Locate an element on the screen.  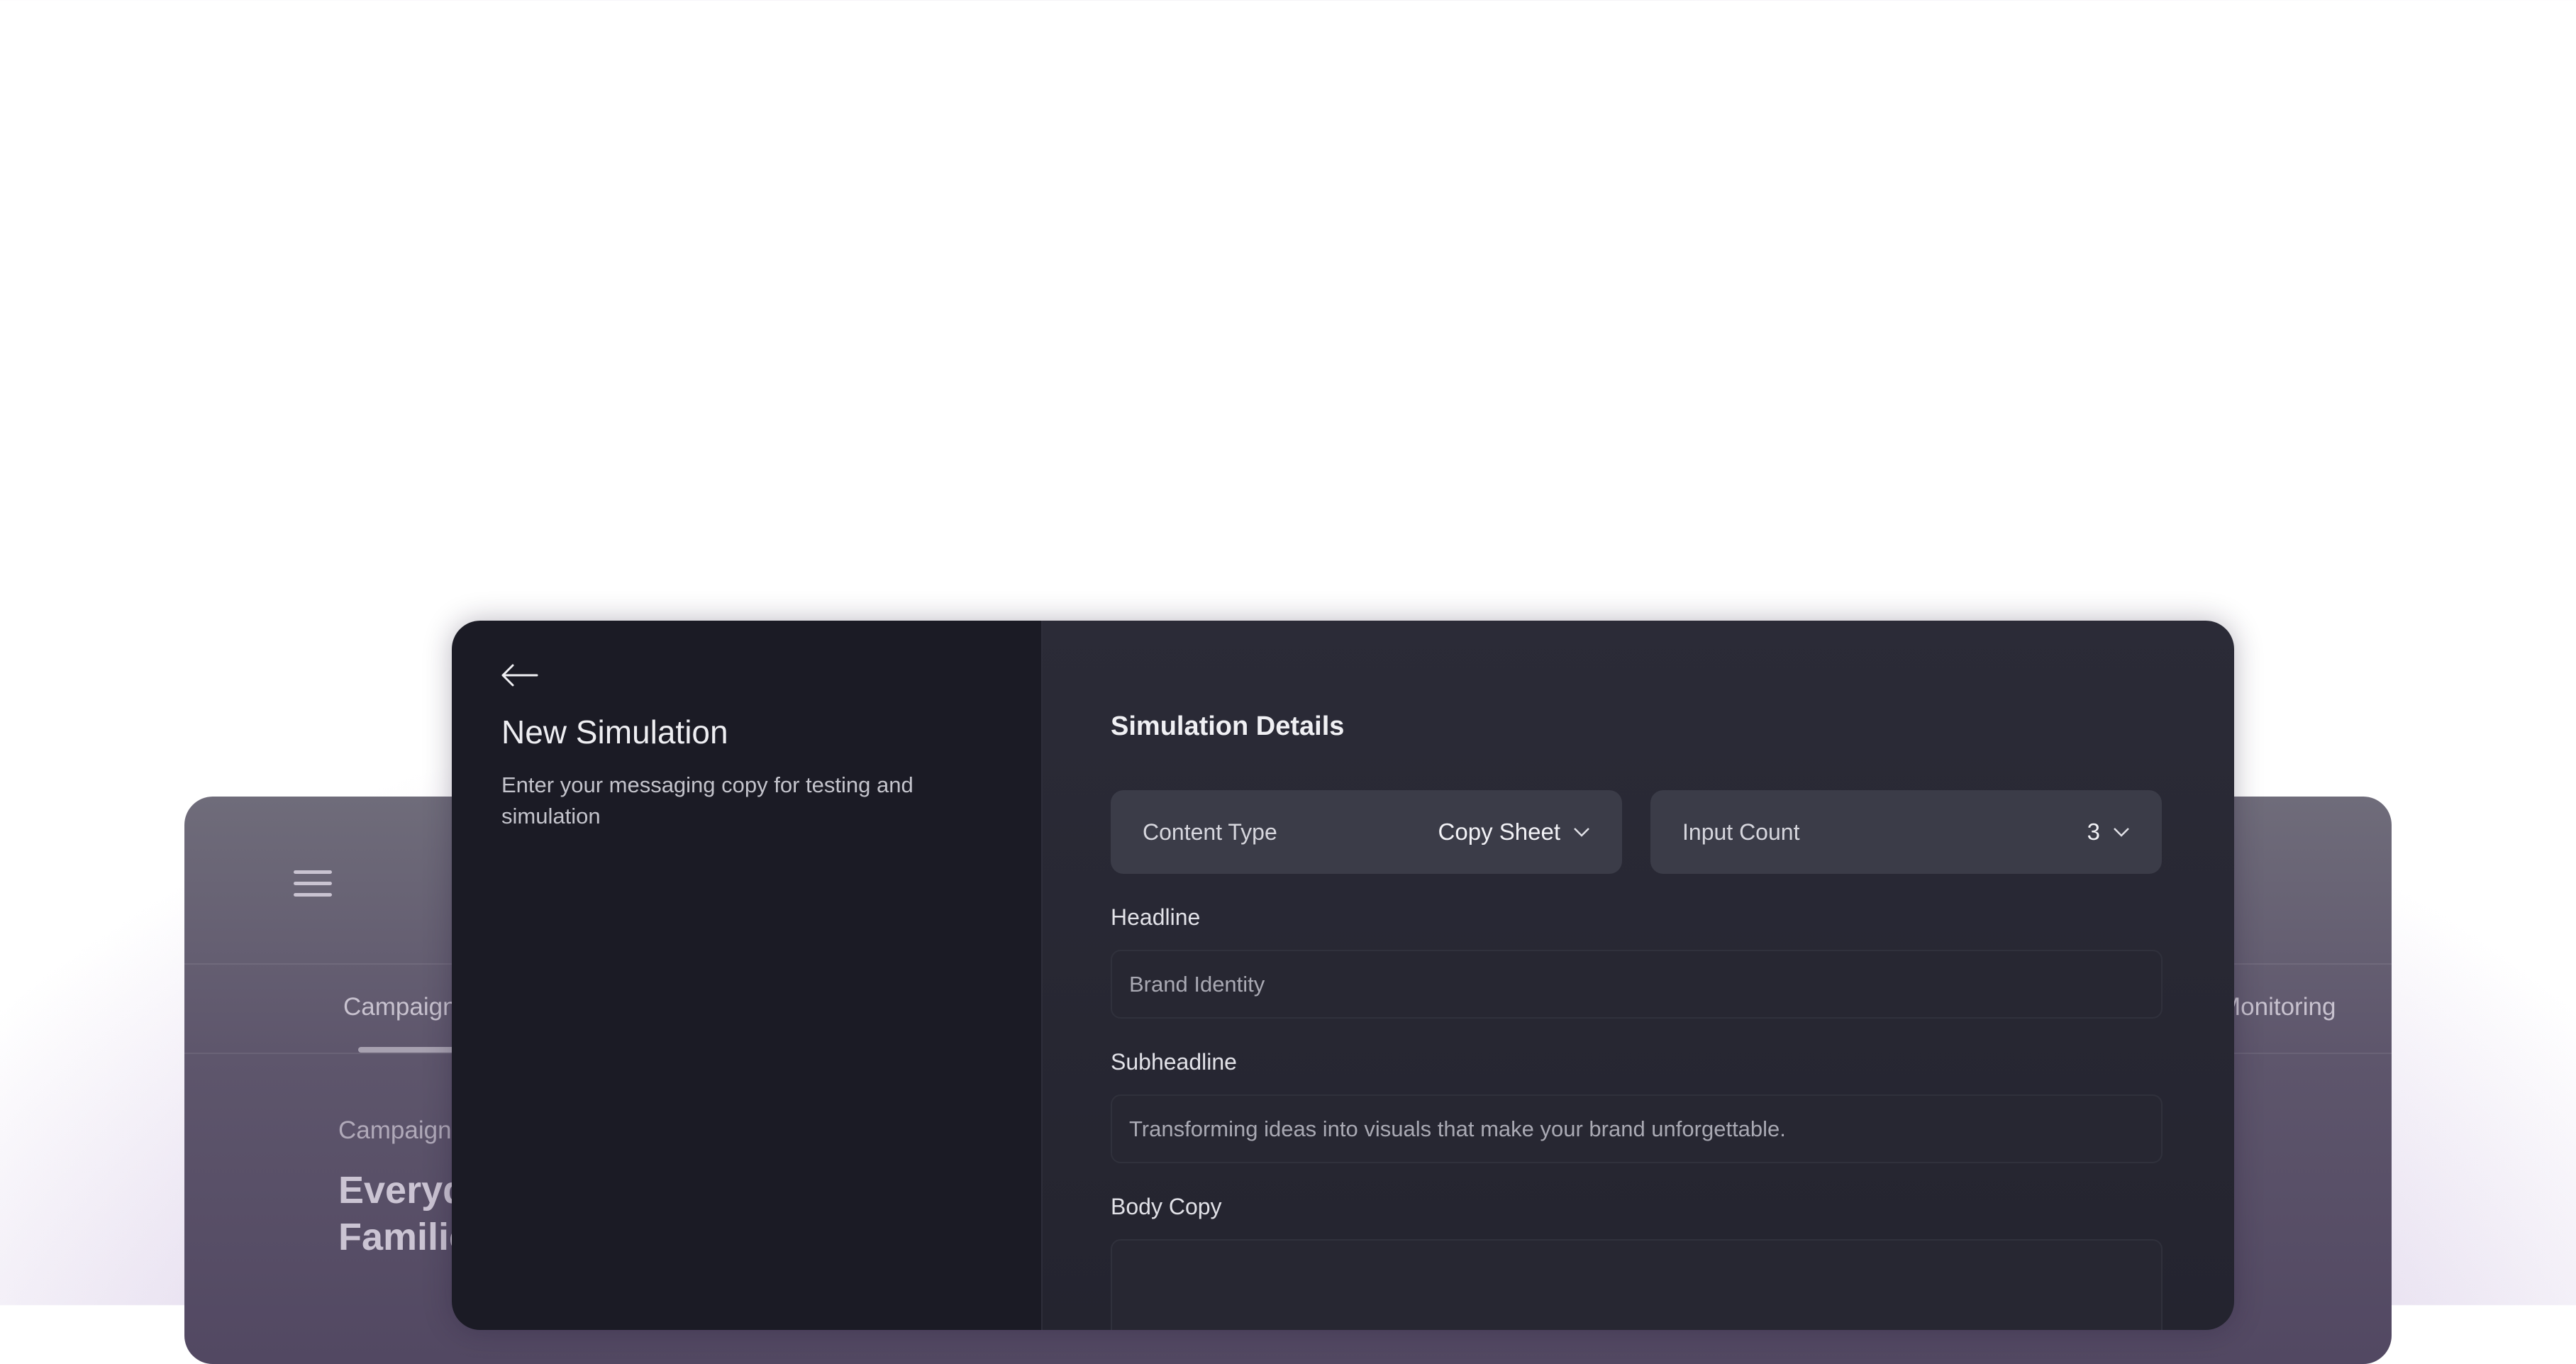
back-arrow-icon is located at coordinates (520, 675).